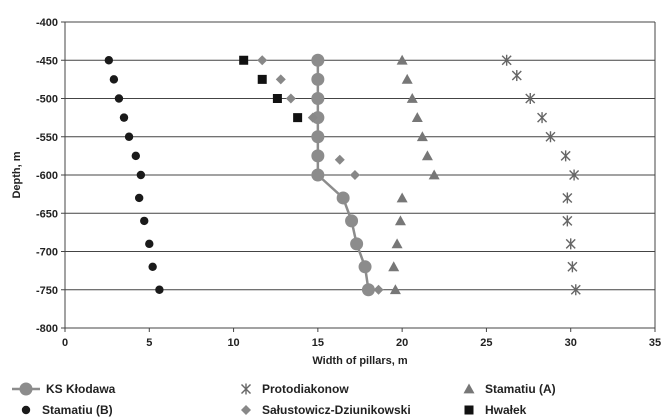 The height and width of the screenshot is (420, 663). I want to click on y-tick-label: -400, so click(47, 23).